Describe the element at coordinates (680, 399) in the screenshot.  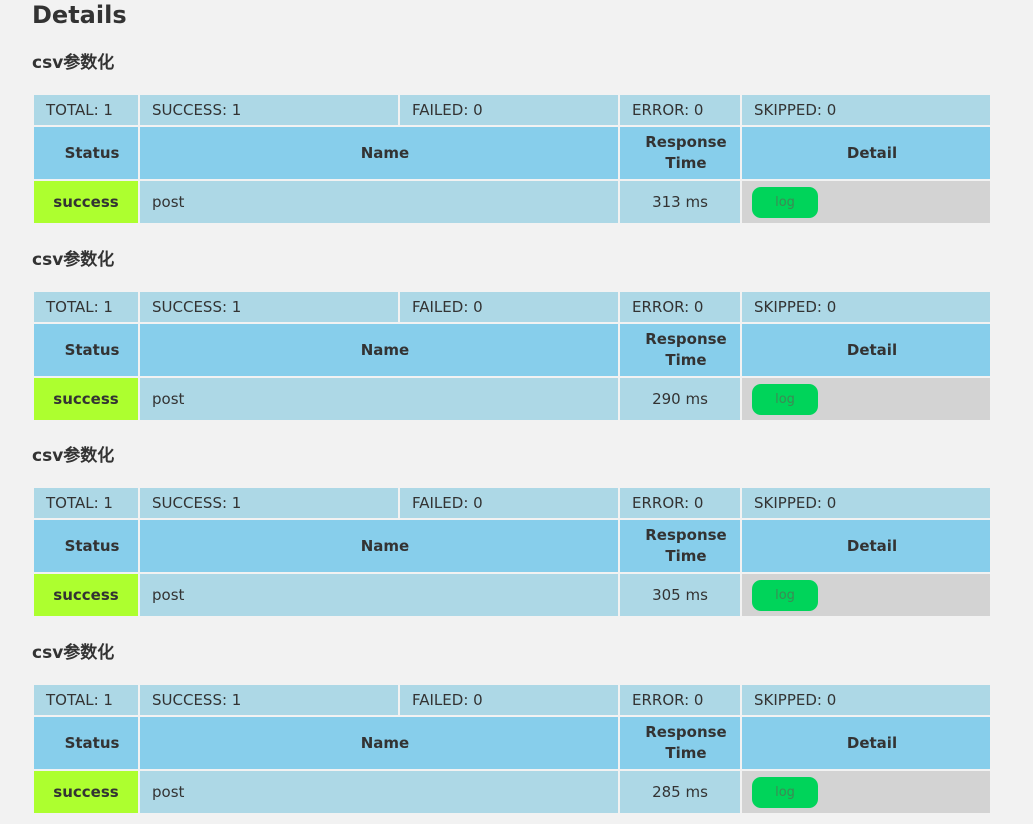
I see `response-time: 290 ms` at that location.